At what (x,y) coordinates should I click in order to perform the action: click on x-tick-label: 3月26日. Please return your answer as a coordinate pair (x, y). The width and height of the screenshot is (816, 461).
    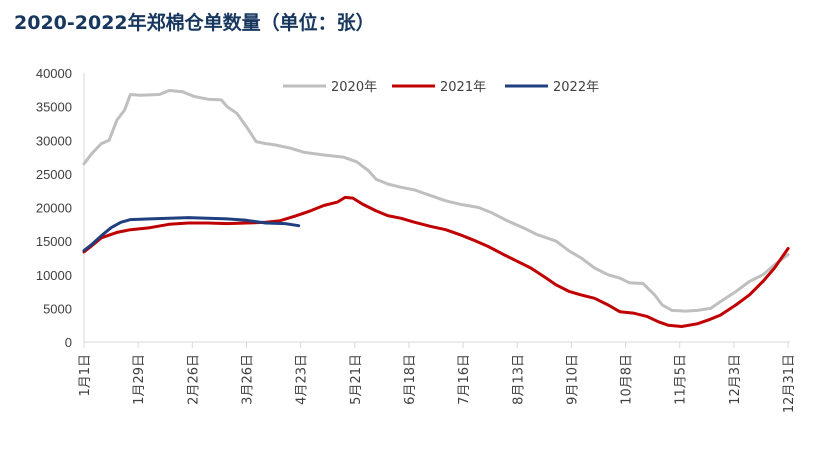
    Looking at the image, I should click on (247, 379).